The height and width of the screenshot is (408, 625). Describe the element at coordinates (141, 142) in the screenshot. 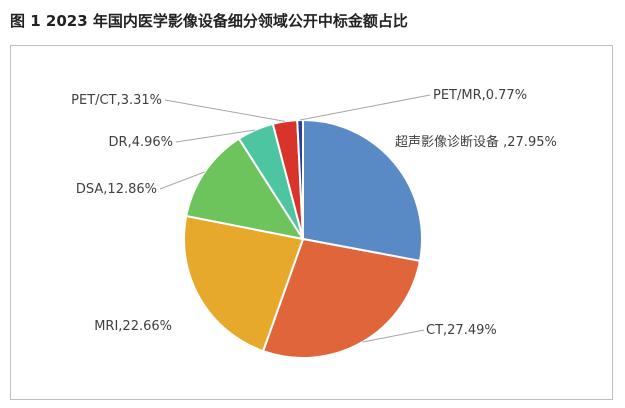

I see `data-label: DR,4.96%` at that location.